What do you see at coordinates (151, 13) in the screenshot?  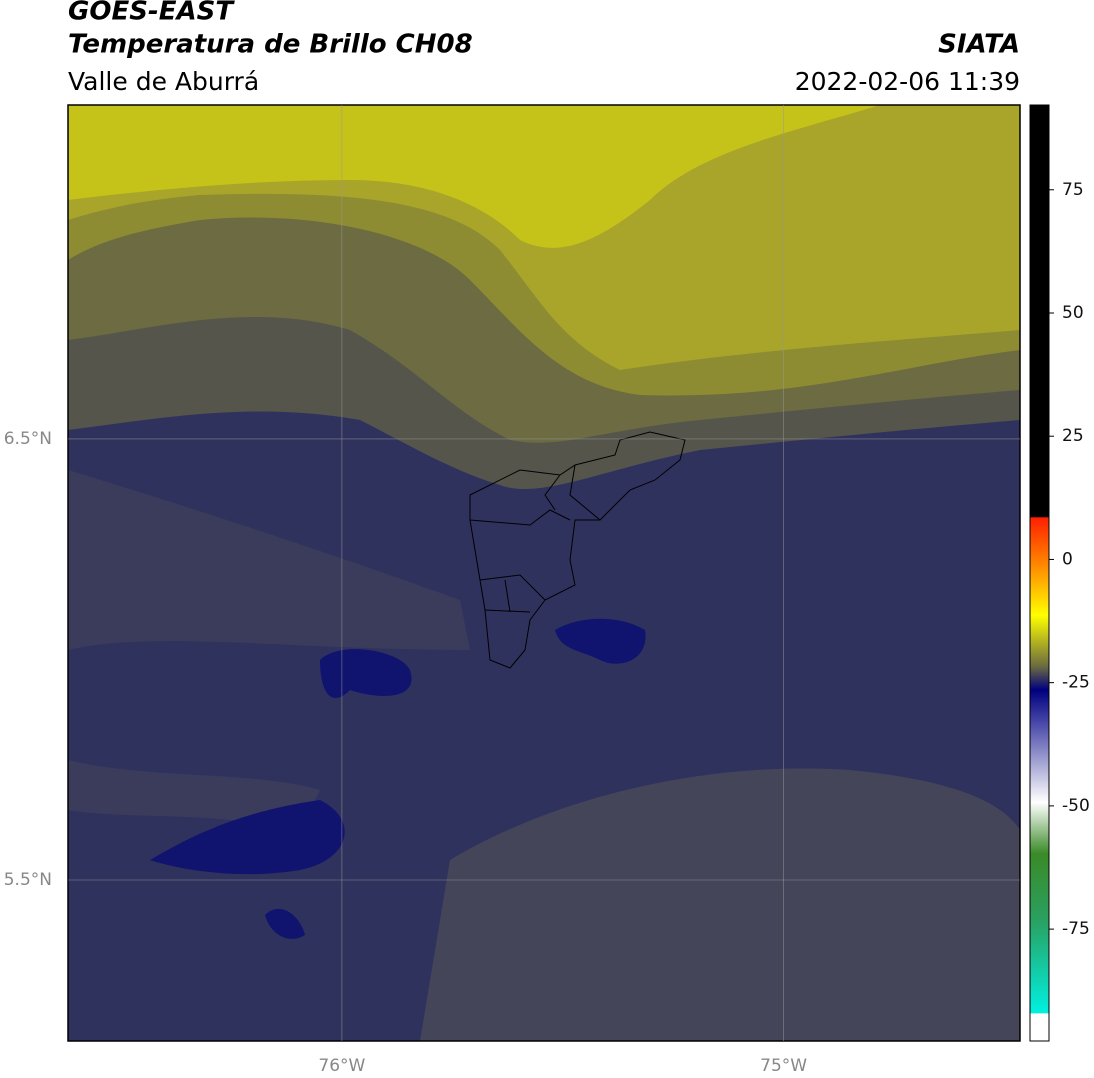 I see `title: GOES-EAST` at bounding box center [151, 13].